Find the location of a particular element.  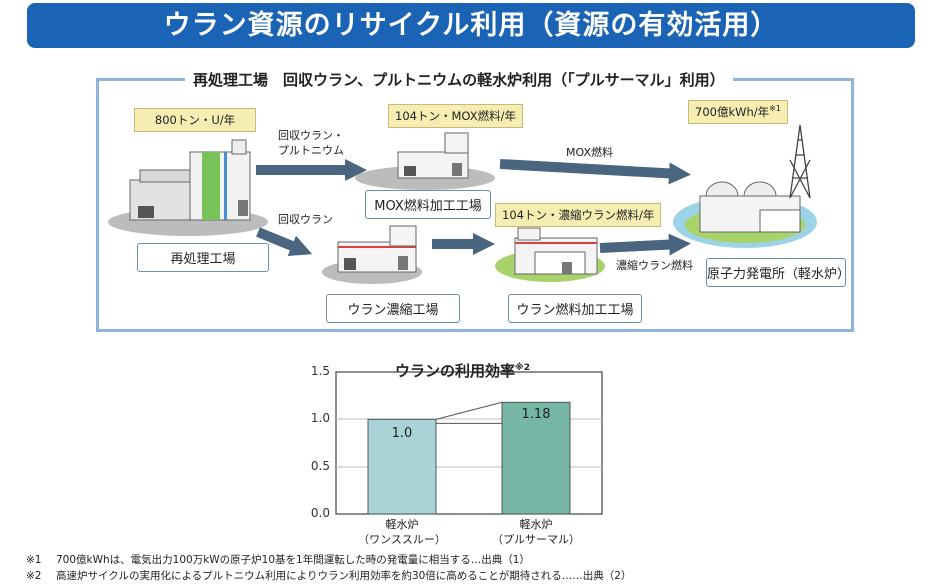

bar-value-1: 1.18 is located at coordinates (536, 414).